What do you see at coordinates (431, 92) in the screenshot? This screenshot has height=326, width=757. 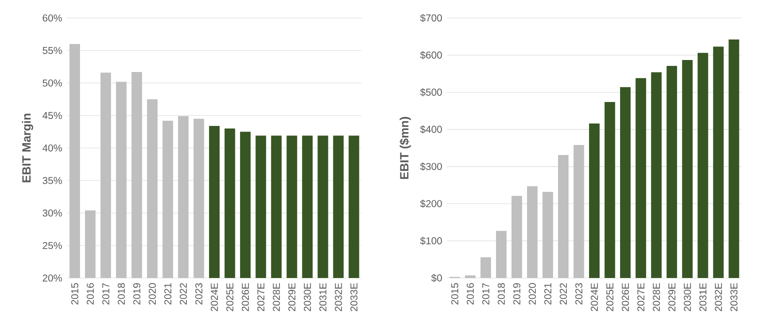 I see `y-tick-label: $500` at bounding box center [431, 92].